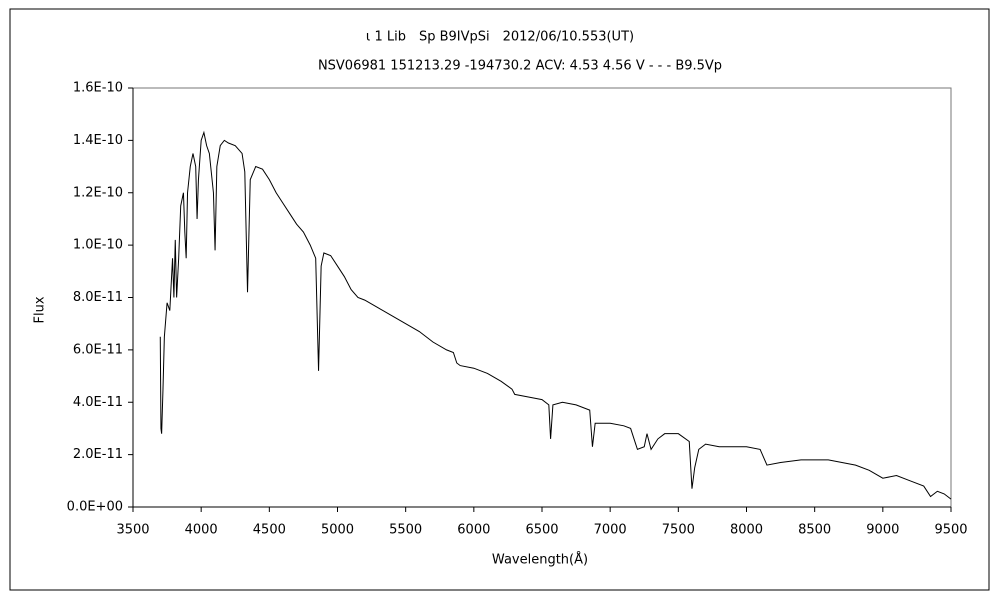 This screenshot has width=1000, height=604. What do you see at coordinates (132, 530) in the screenshot?
I see `x-tick-label: 3500` at bounding box center [132, 530].